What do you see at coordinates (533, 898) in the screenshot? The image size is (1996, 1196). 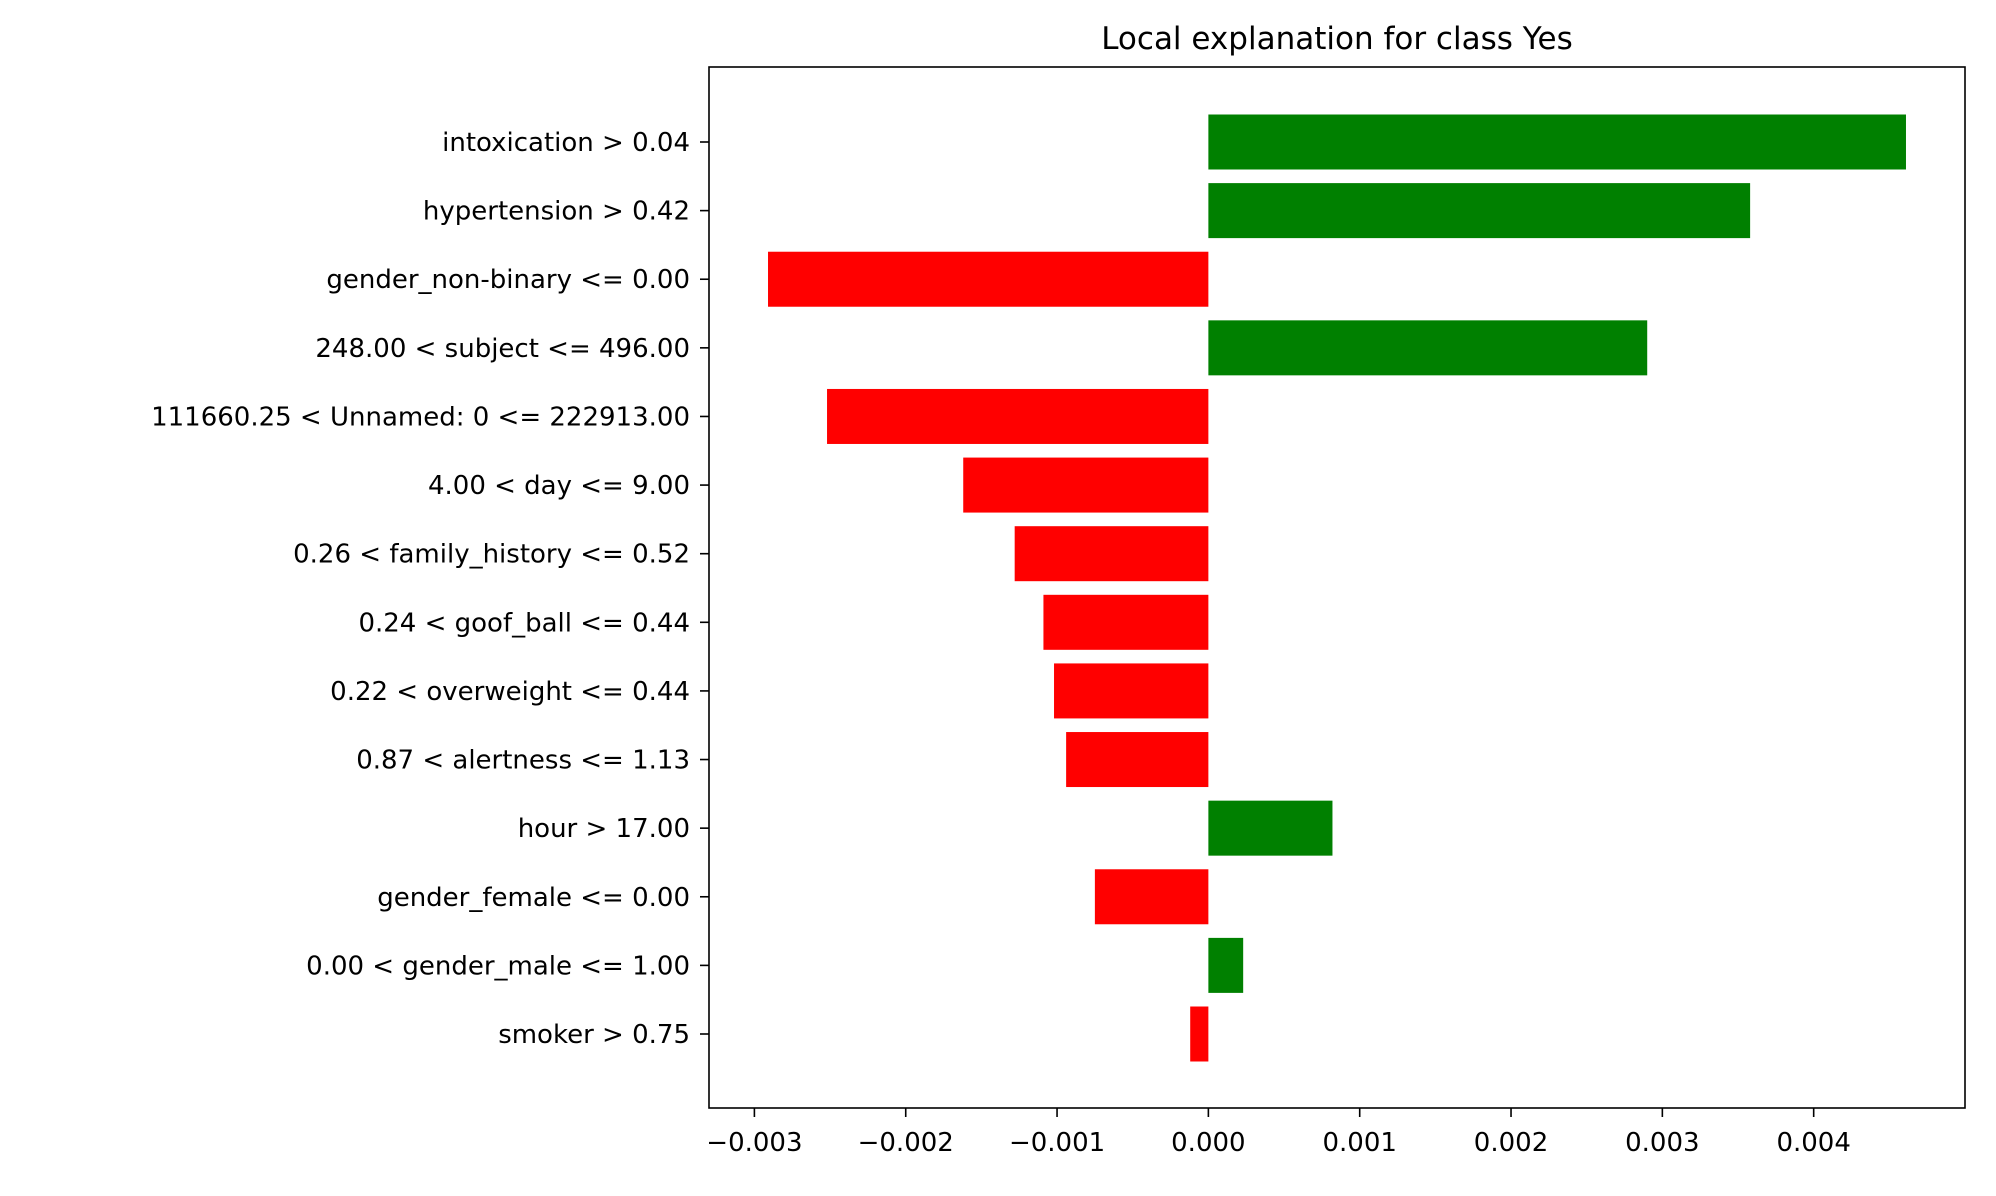 I see `y-tick-label-11: gender_female <= 0.00` at bounding box center [533, 898].